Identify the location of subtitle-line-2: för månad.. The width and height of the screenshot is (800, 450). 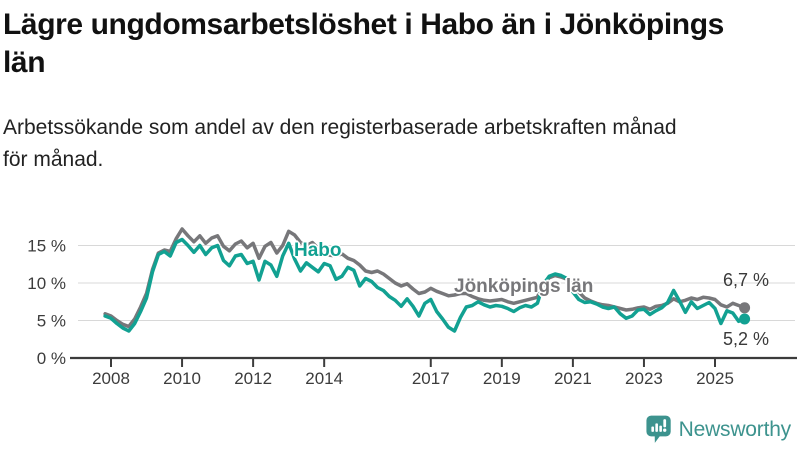
(53, 159).